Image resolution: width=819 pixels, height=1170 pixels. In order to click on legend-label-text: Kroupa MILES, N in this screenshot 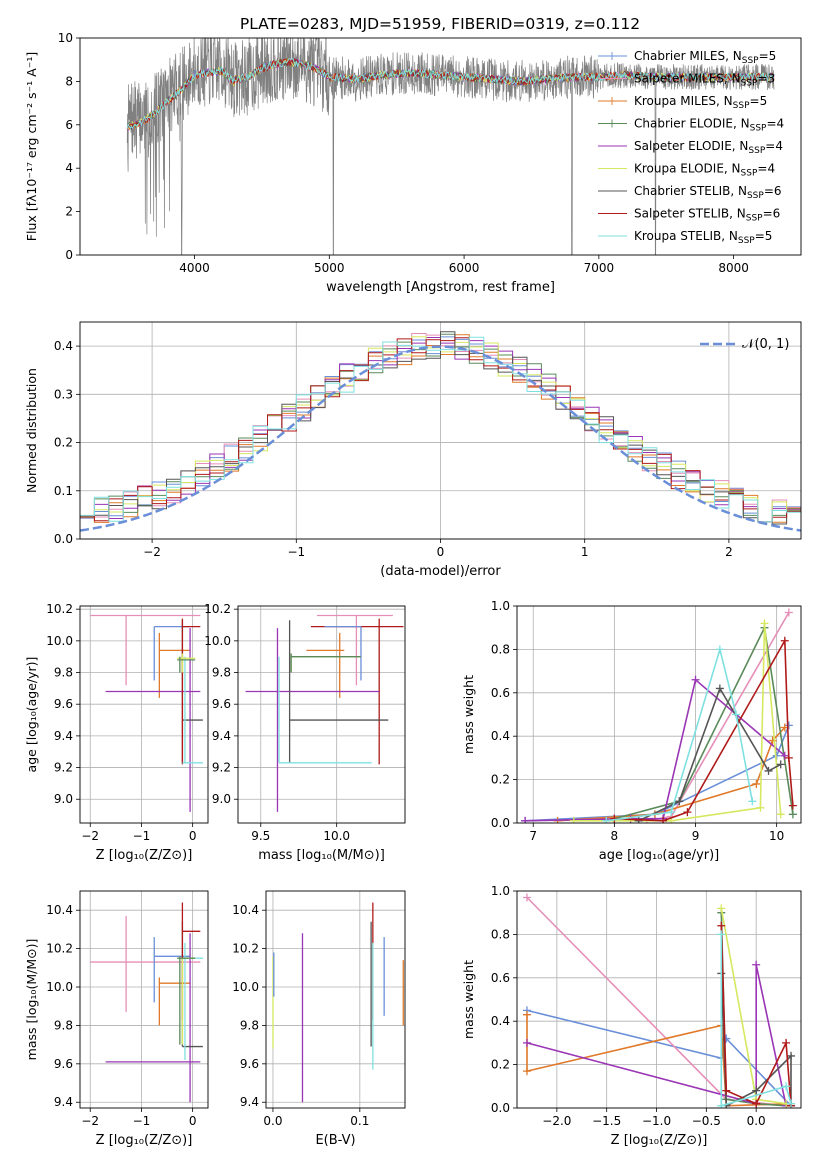, I will do `click(683, 101)`.